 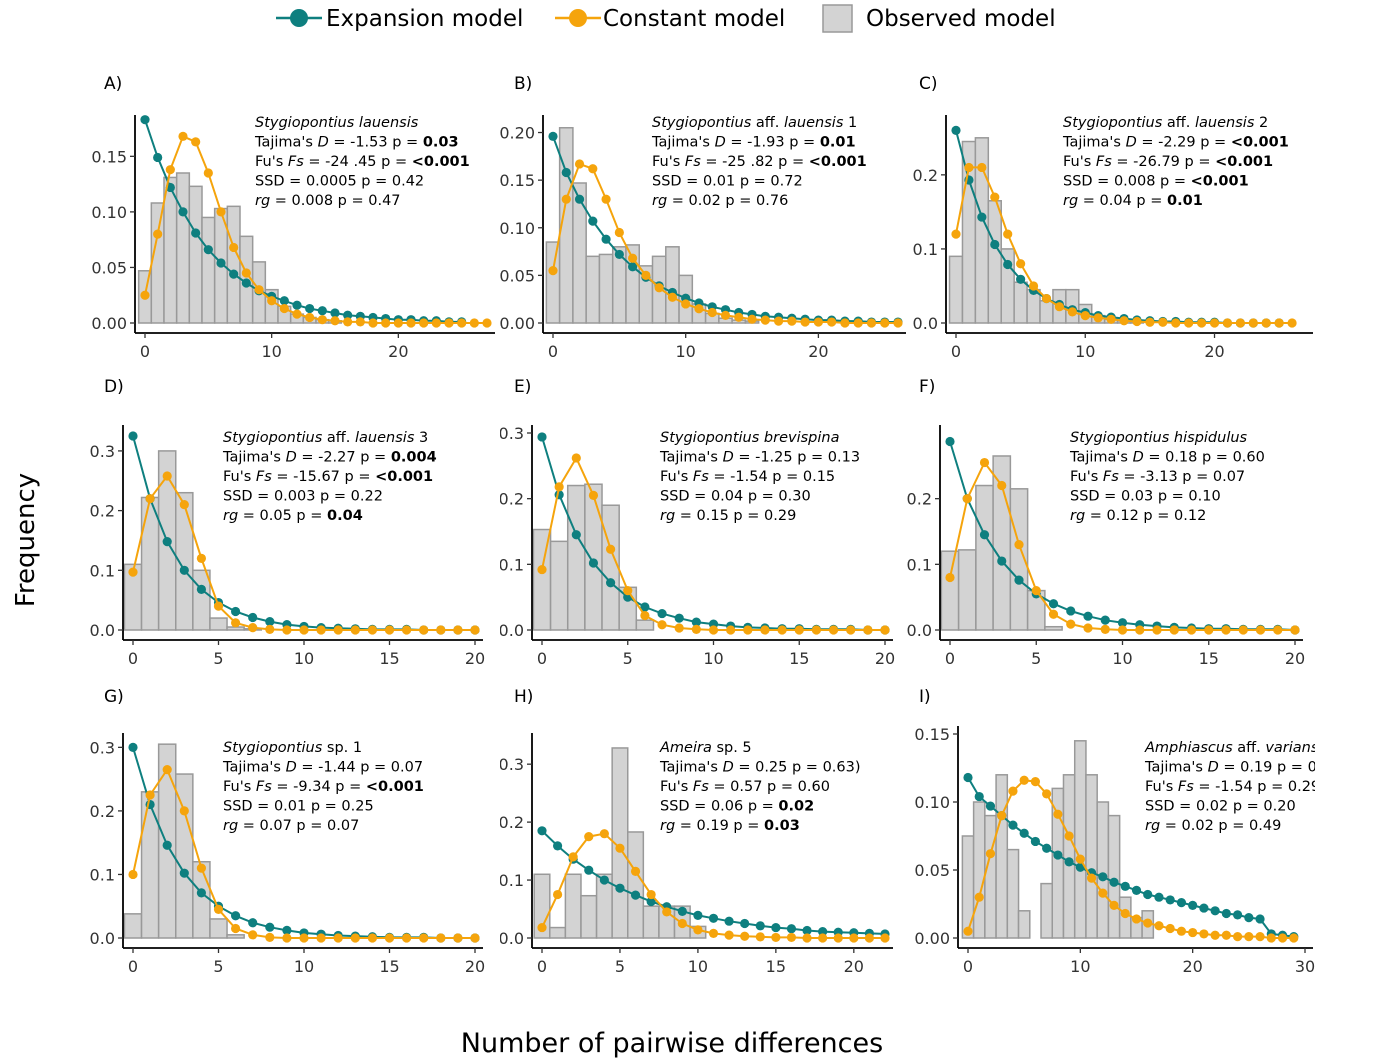 What do you see at coordinates (928, 84) in the screenshot?
I see `panel-letter: C)` at bounding box center [928, 84].